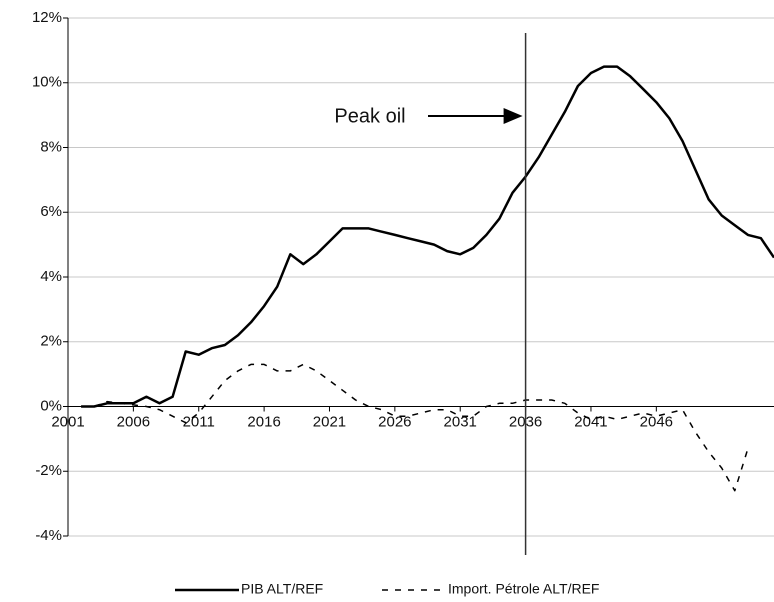  I want to click on annotation-bg, so click(370, 117).